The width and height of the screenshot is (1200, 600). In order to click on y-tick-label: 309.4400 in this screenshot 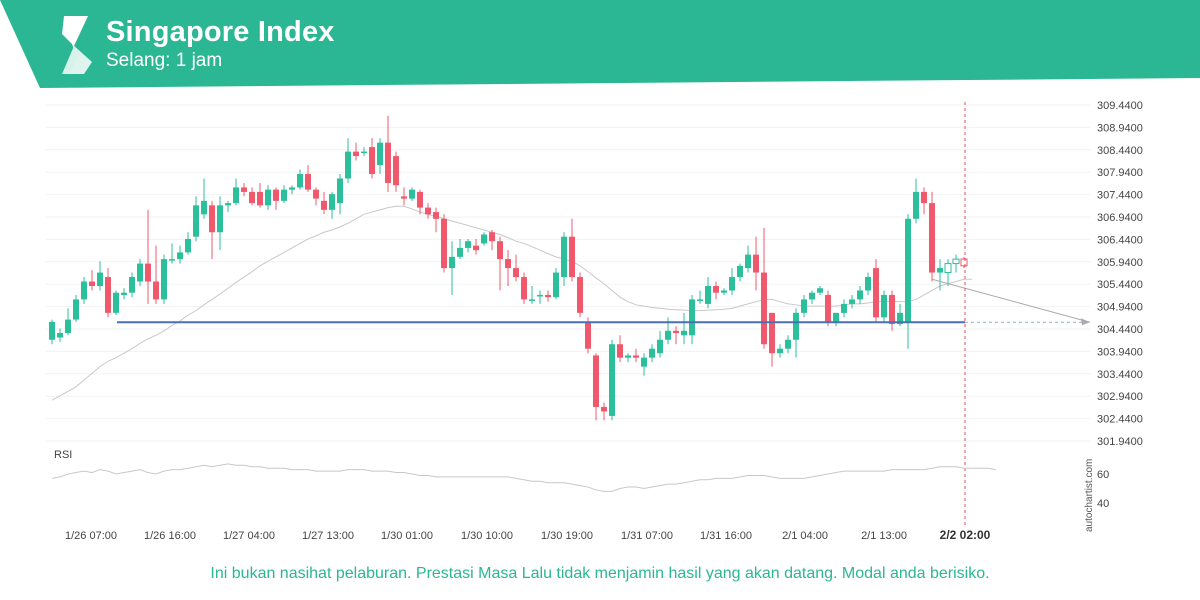, I will do `click(1120, 106)`.